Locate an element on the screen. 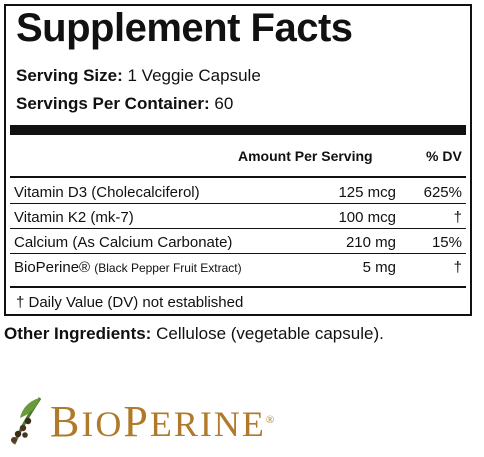 This screenshot has height=457, width=484. bioperine-logo: BIOPERINE® is located at coordinates (166, 418).